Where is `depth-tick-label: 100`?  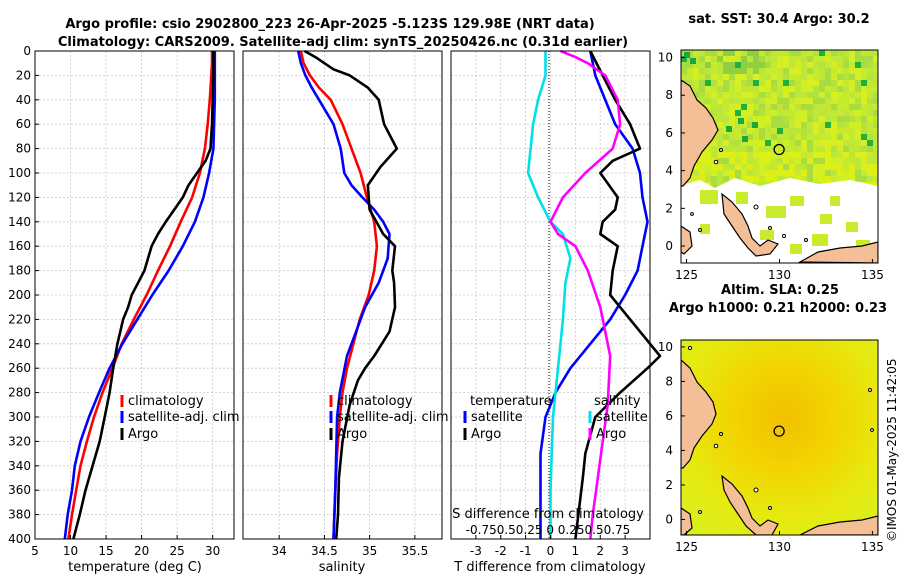 depth-tick-label: 100 is located at coordinates (19, 173).